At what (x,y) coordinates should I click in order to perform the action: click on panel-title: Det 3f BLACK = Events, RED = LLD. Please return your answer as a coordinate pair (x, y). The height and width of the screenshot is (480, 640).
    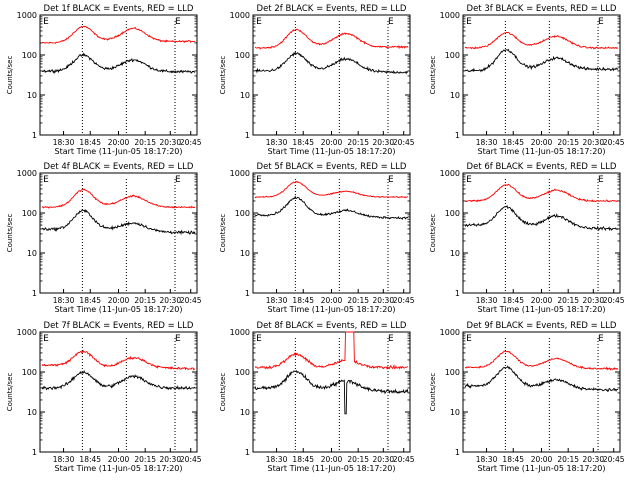
    Looking at the image, I should click on (542, 9).